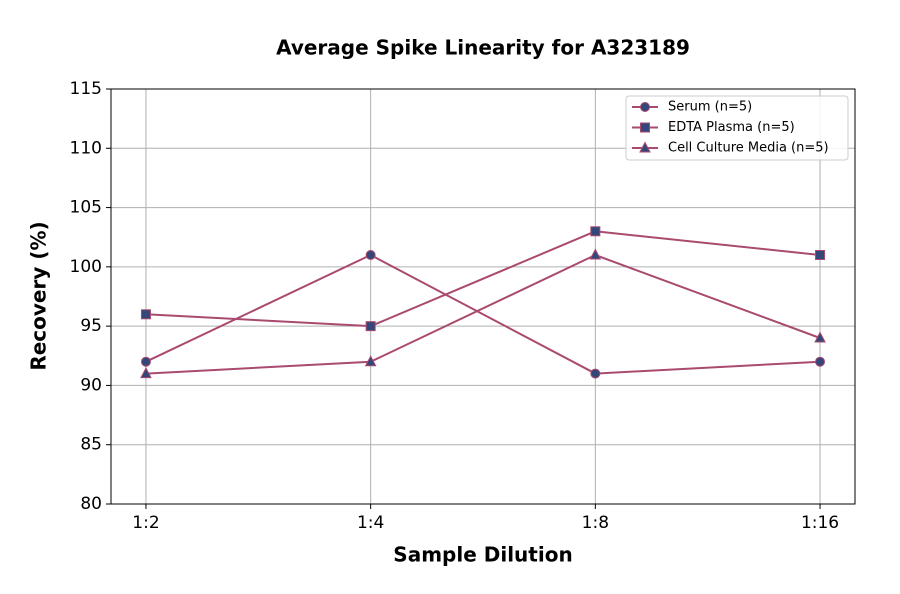  I want to click on y-tick-label: 85, so click(91, 445).